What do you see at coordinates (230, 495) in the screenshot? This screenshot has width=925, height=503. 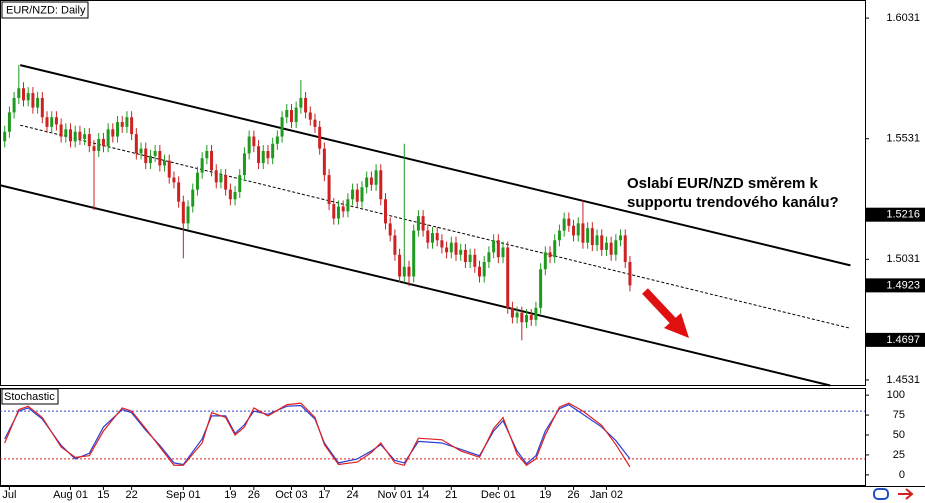 I see `x-tick-label: 19` at bounding box center [230, 495].